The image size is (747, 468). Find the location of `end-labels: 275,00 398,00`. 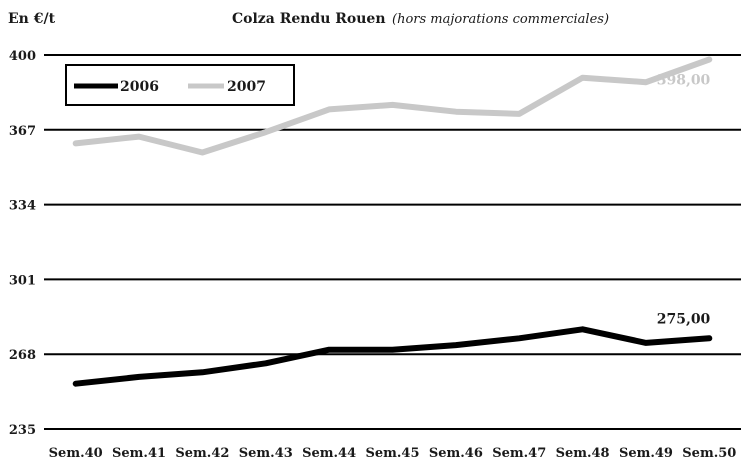

end-labels: 275,00 398,00 is located at coordinates (684, 200).